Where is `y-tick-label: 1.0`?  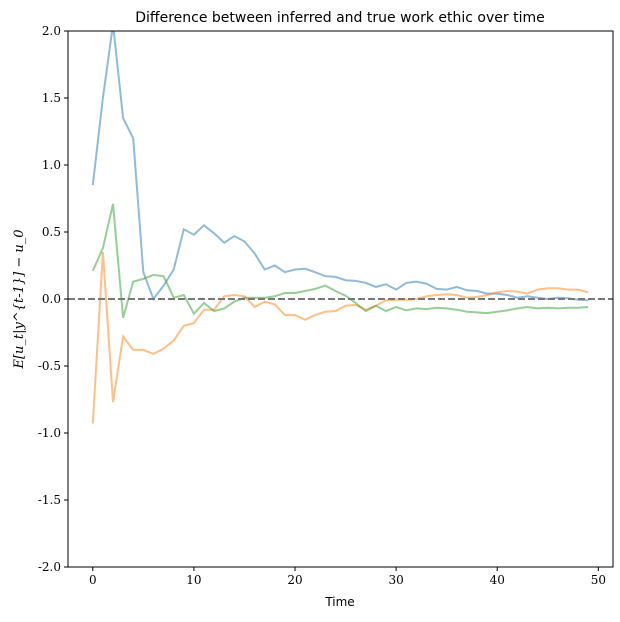
y-tick-label: 1.0 is located at coordinates (51, 165).